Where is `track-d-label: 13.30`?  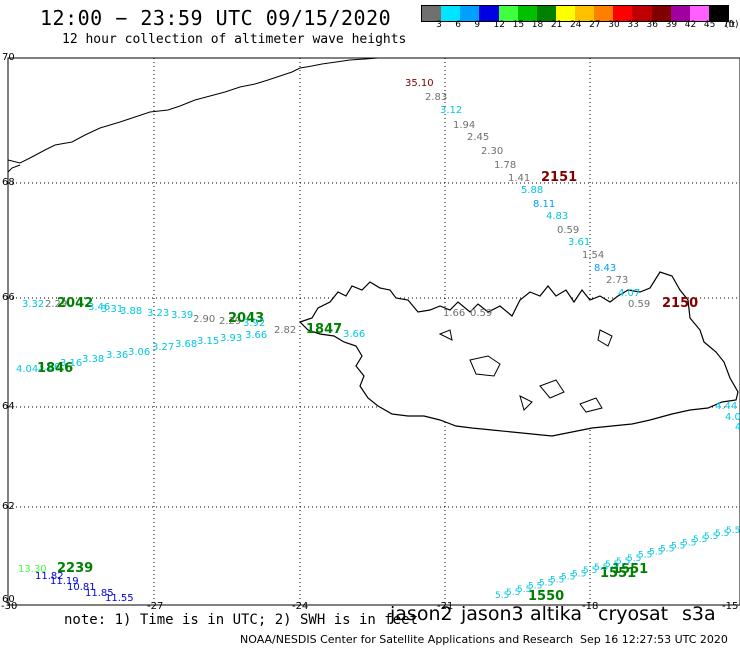 track-d-label: 13.30 is located at coordinates (32, 569).